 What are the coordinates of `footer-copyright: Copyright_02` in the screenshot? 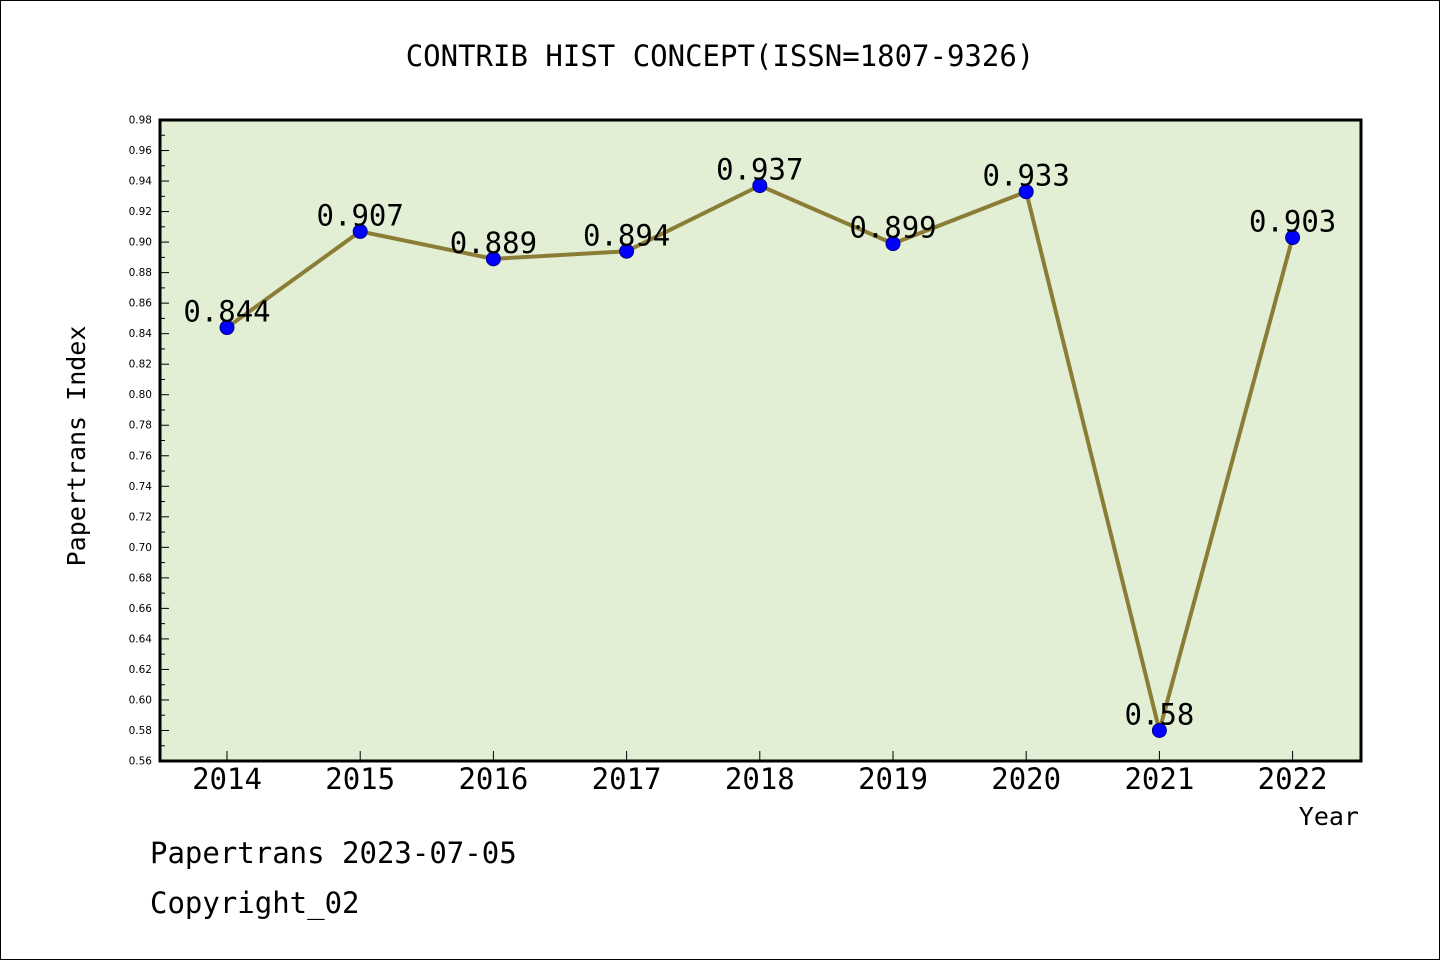 It's located at (255, 903).